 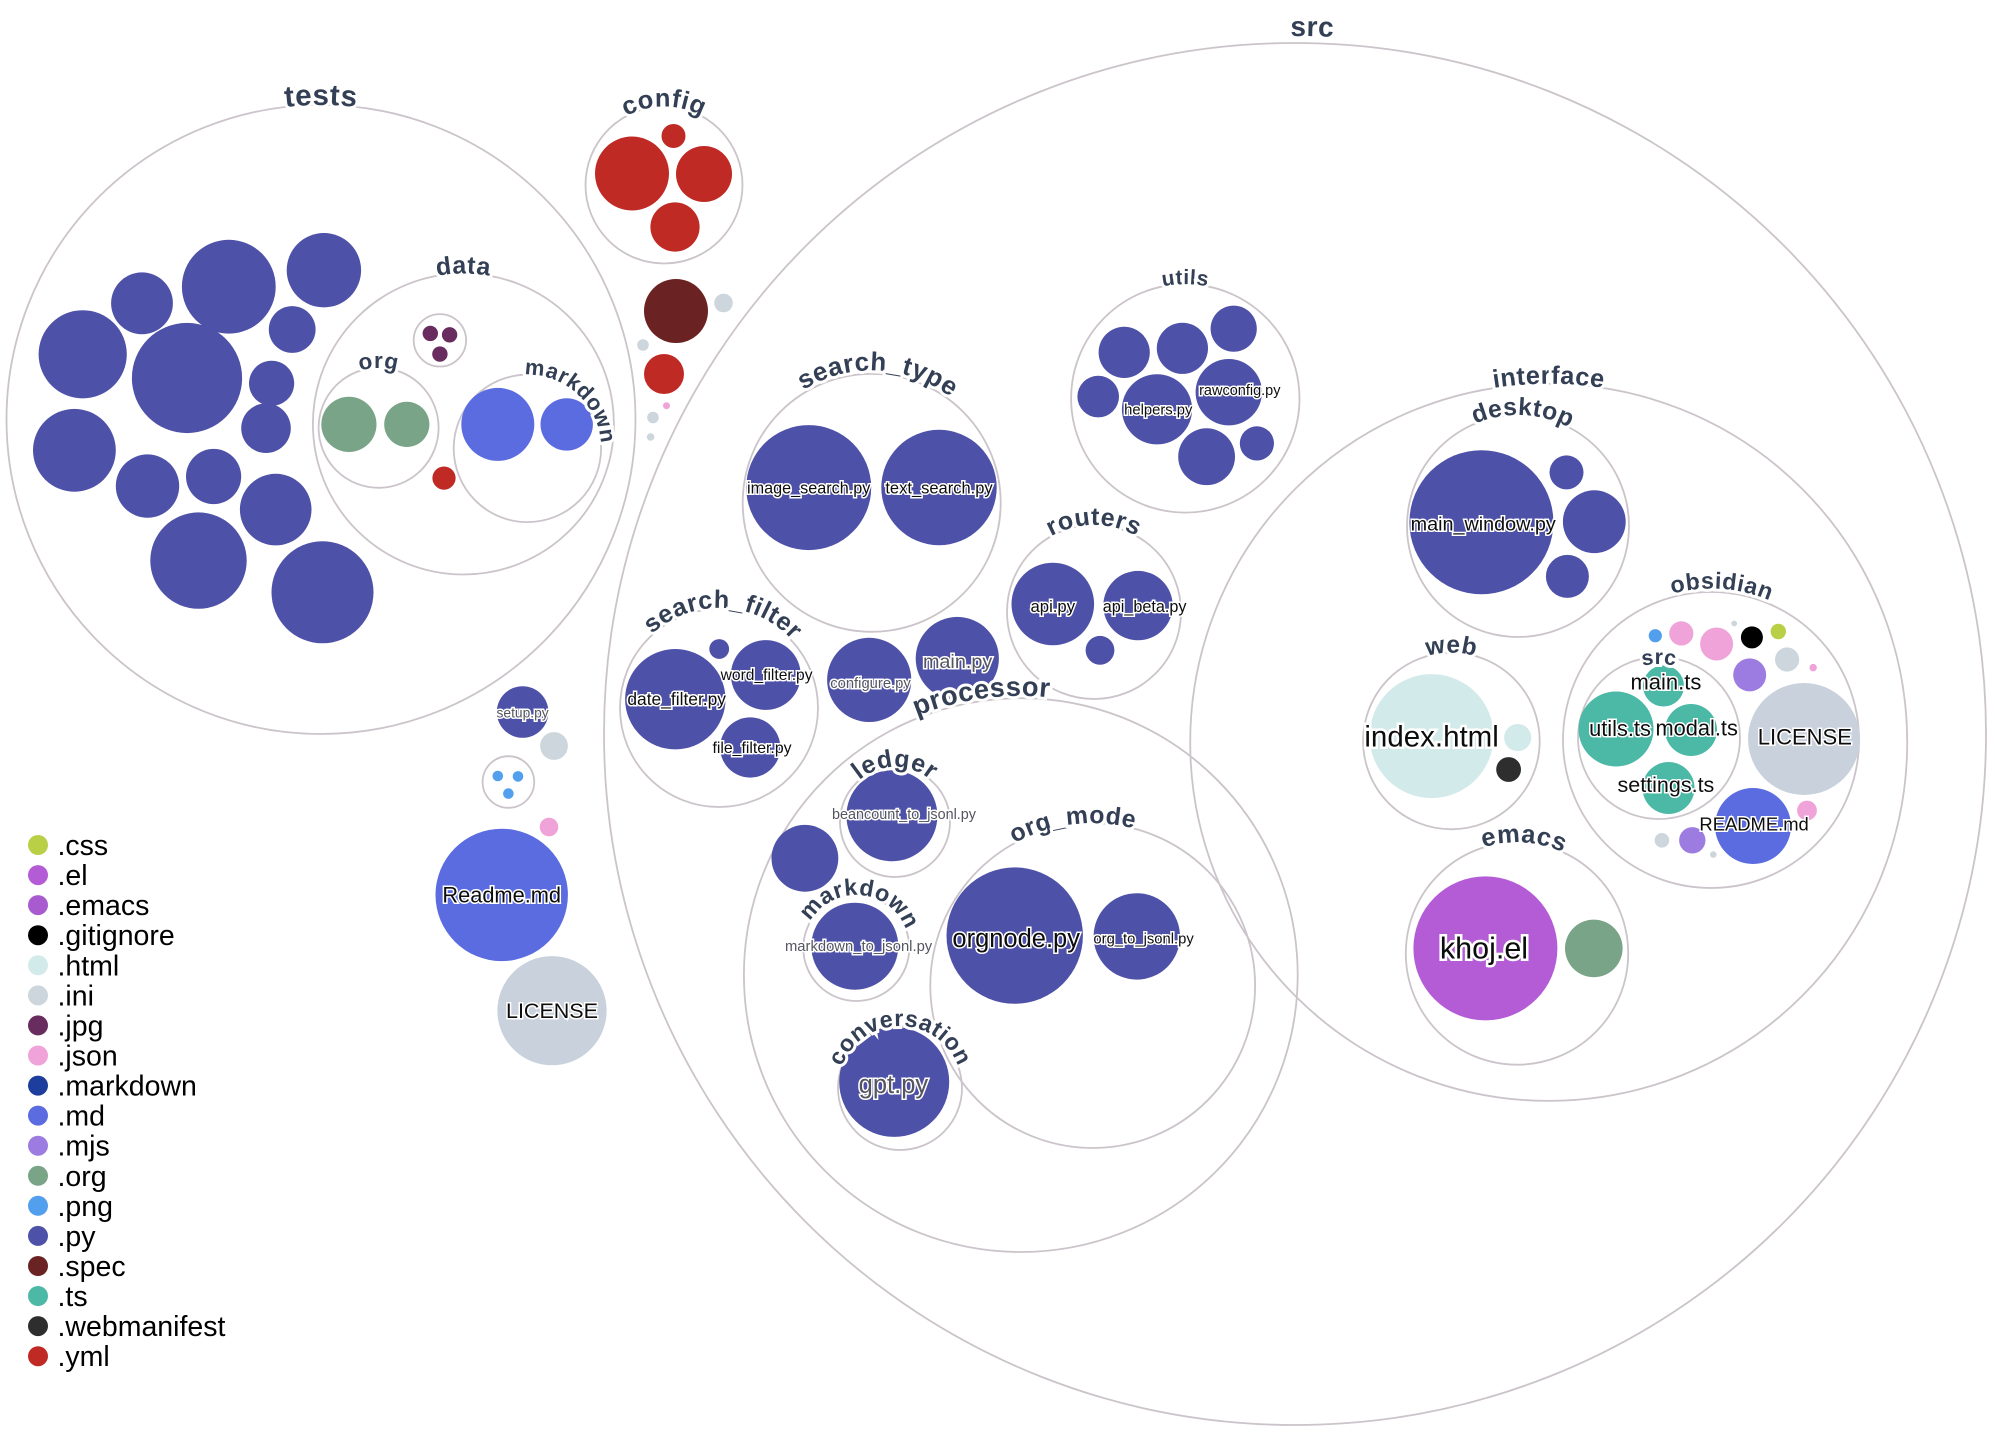 What do you see at coordinates (88, 1057) in the screenshot?
I see `svg-text: .json` at bounding box center [88, 1057].